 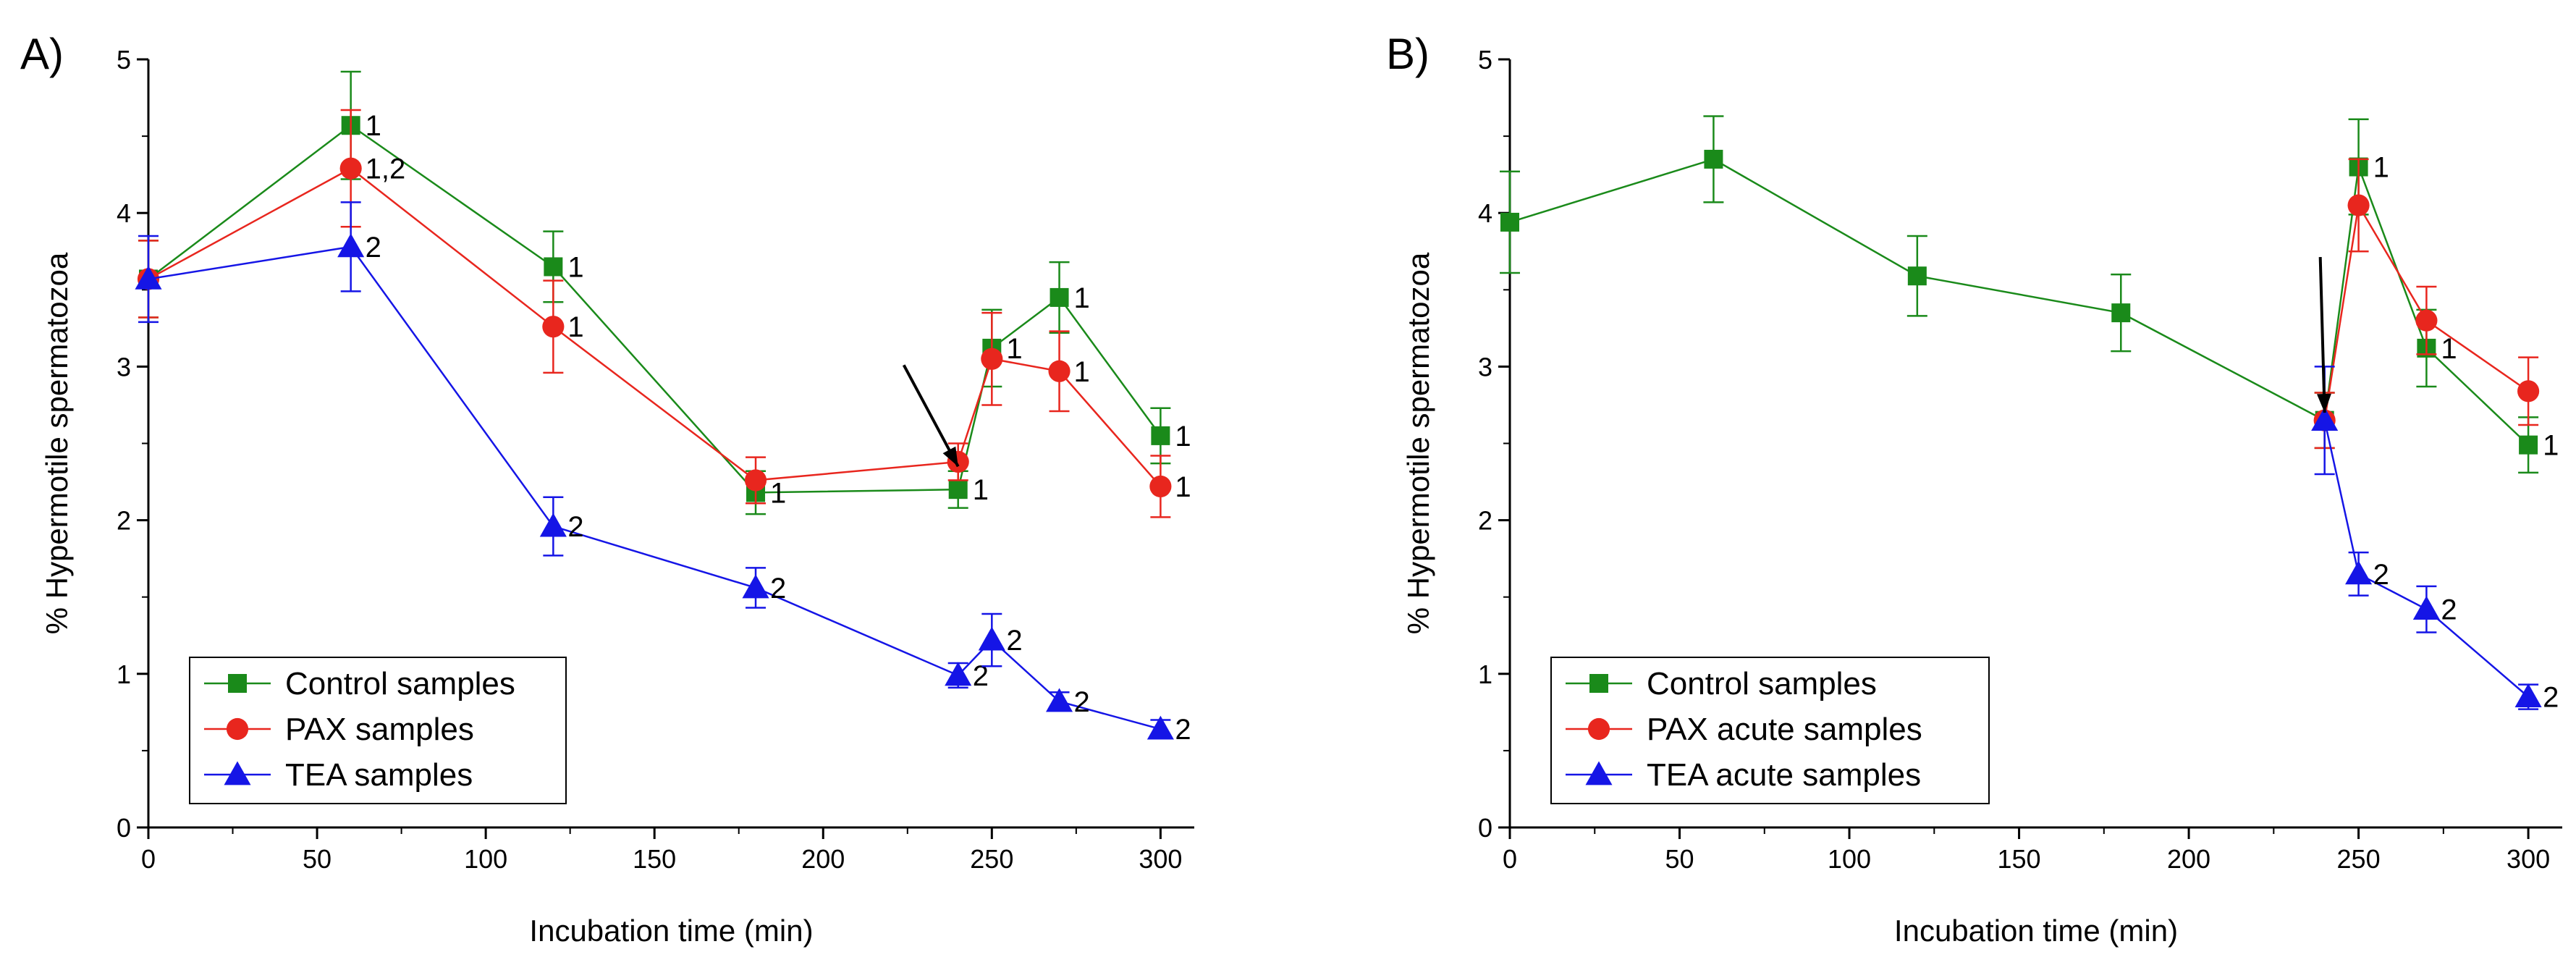 I want to click on x-tick-label: 250, so click(x=991, y=859).